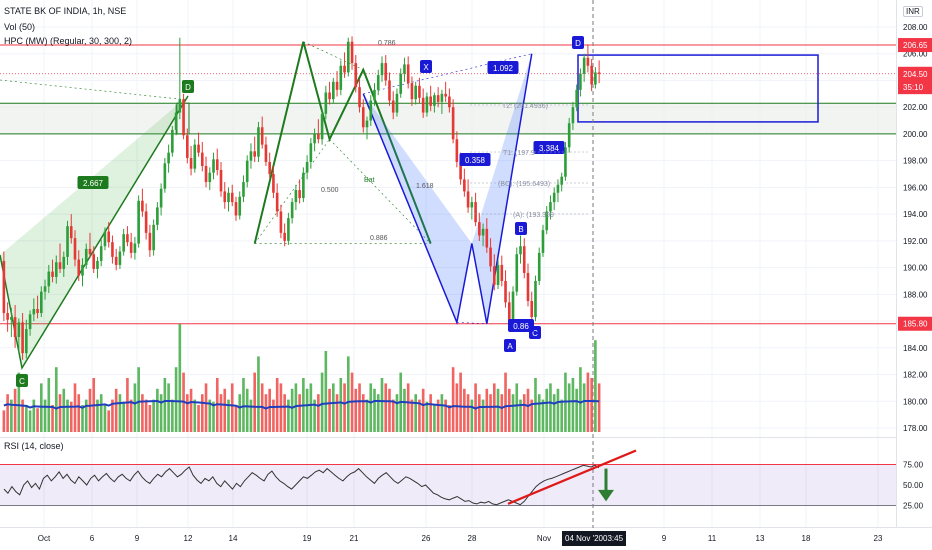  What do you see at coordinates (806, 538) in the screenshot?
I see `time-tick-label: 18` at bounding box center [806, 538].